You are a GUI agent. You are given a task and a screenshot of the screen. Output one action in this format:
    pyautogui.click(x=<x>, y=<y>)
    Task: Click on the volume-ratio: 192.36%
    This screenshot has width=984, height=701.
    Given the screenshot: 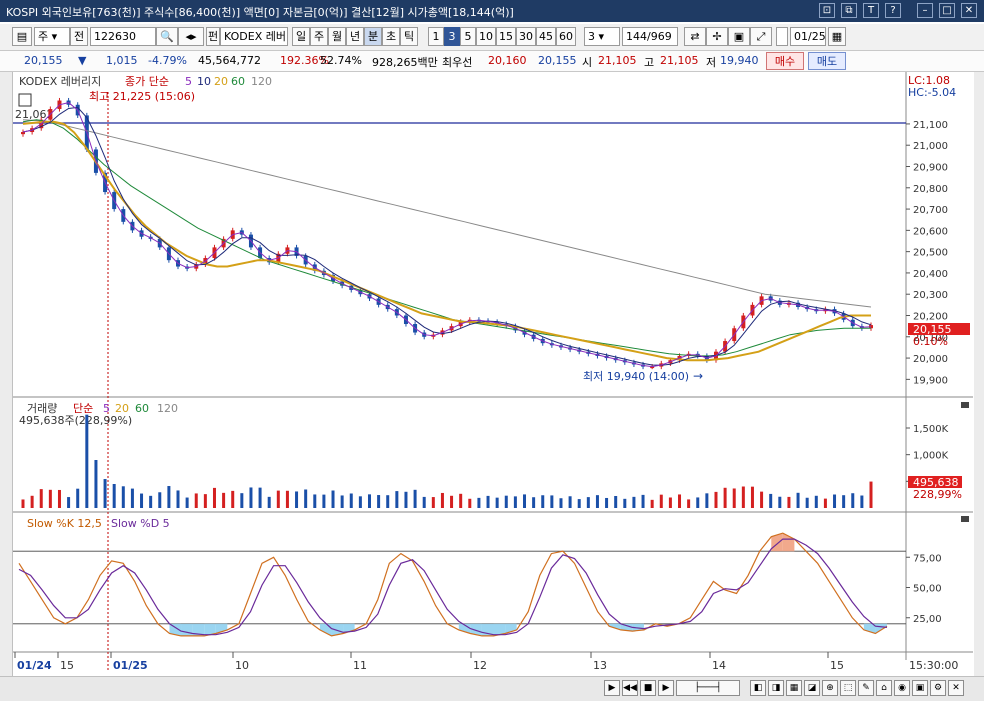 What is the action you would take?
    pyautogui.click(x=304, y=60)
    